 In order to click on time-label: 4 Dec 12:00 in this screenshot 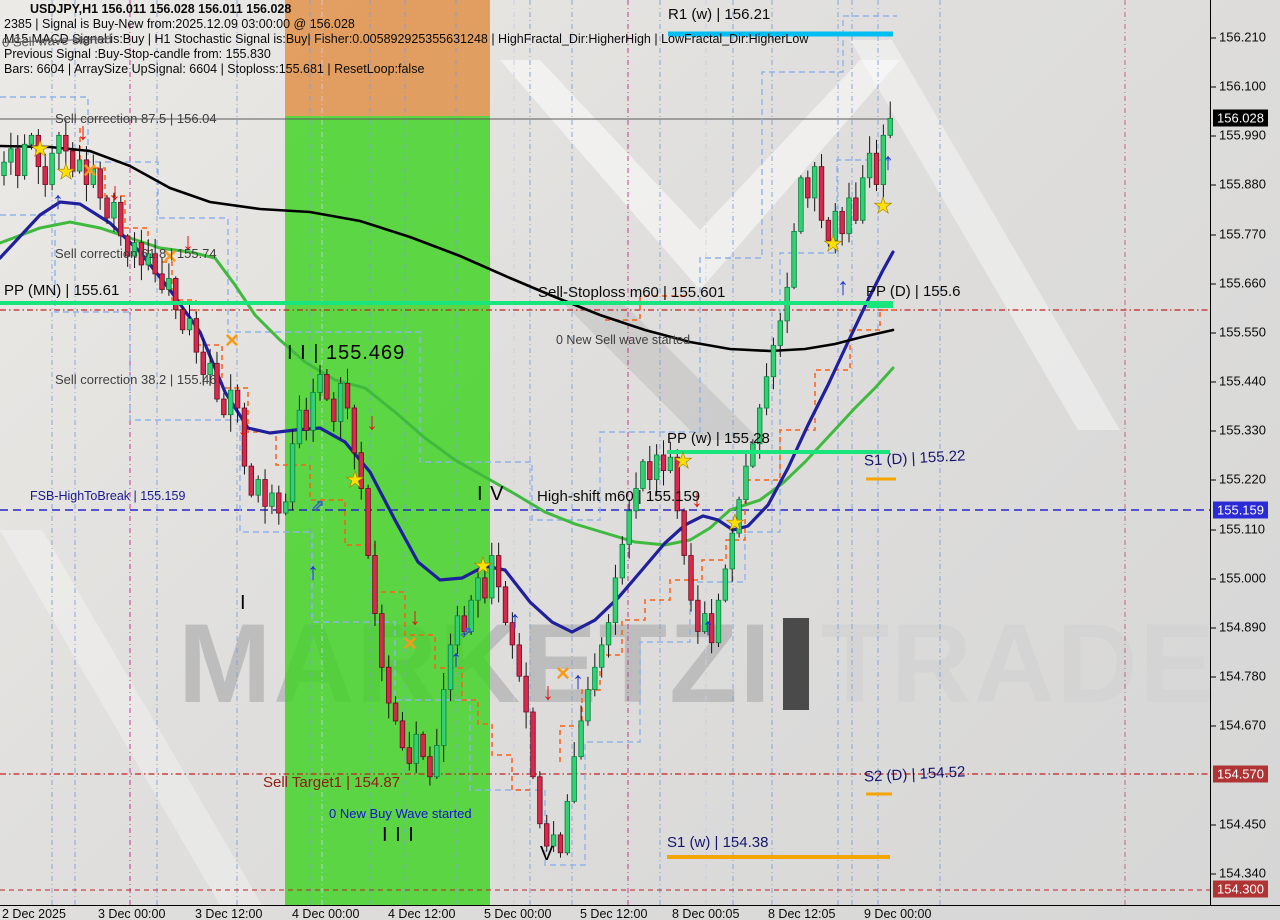, I will do `click(422, 913)`.